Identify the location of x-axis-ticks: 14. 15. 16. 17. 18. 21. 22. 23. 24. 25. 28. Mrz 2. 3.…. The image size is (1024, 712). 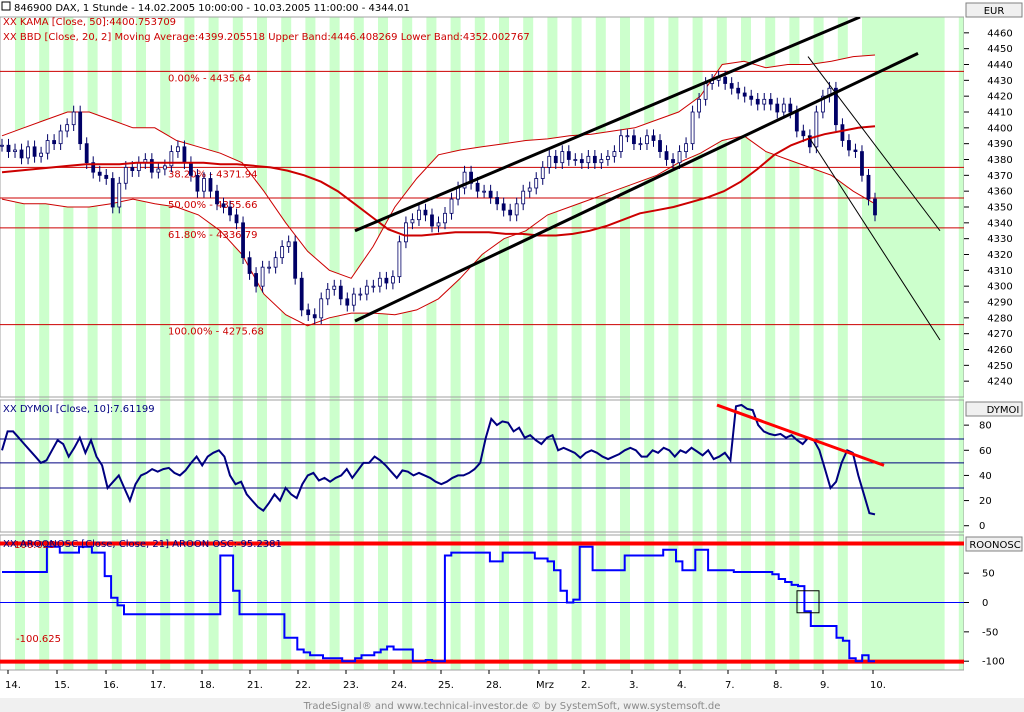
(445, 680).